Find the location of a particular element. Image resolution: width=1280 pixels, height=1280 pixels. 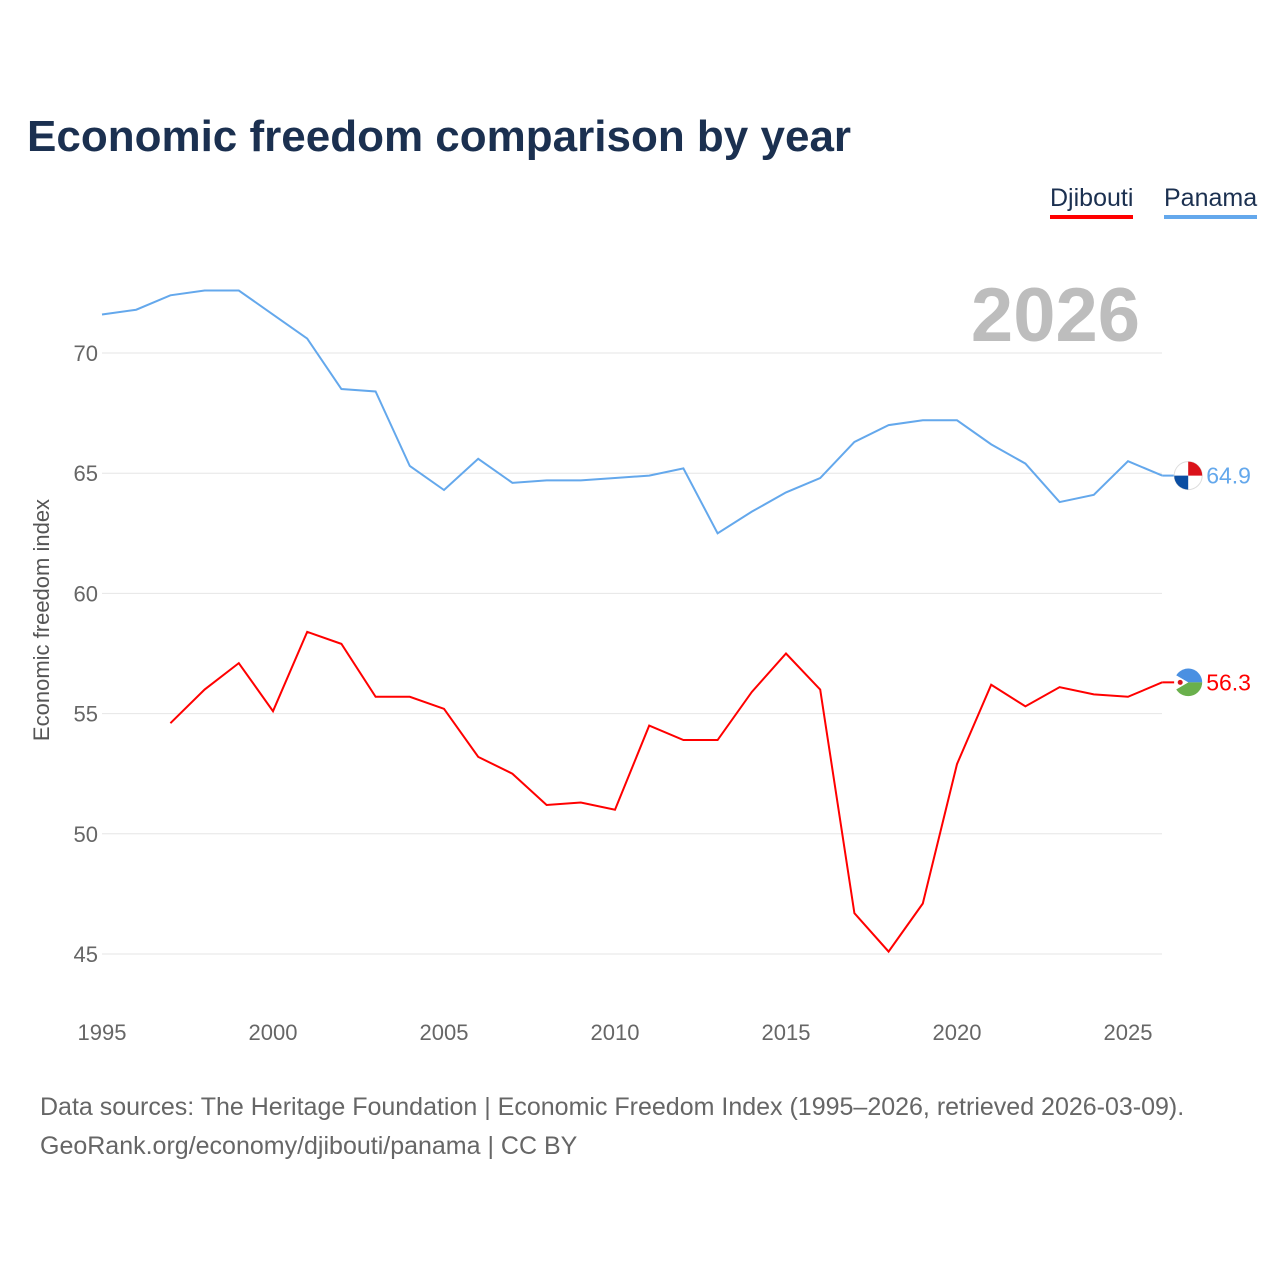

x-tick-label: 2000 is located at coordinates (273, 1032).